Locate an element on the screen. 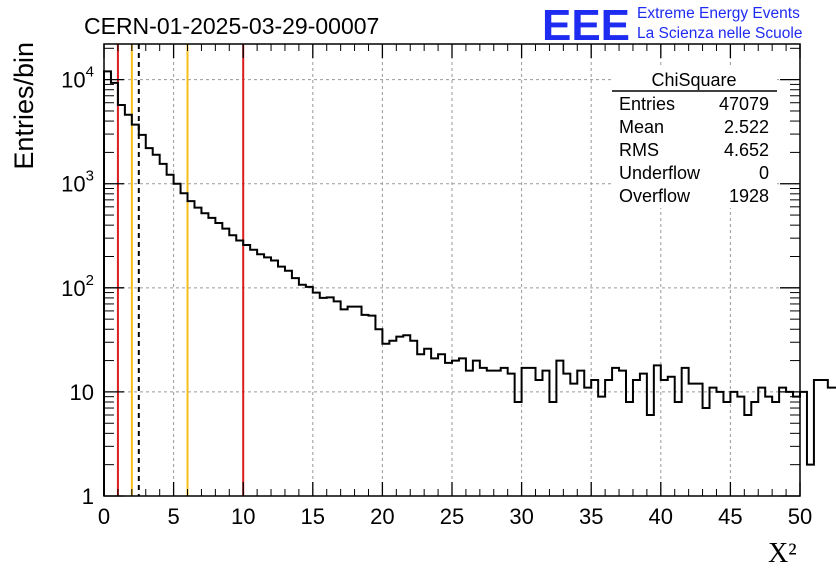 Image resolution: width=836 pixels, height=572 pixels. y-tick-label: 10² is located at coordinates (77, 286).